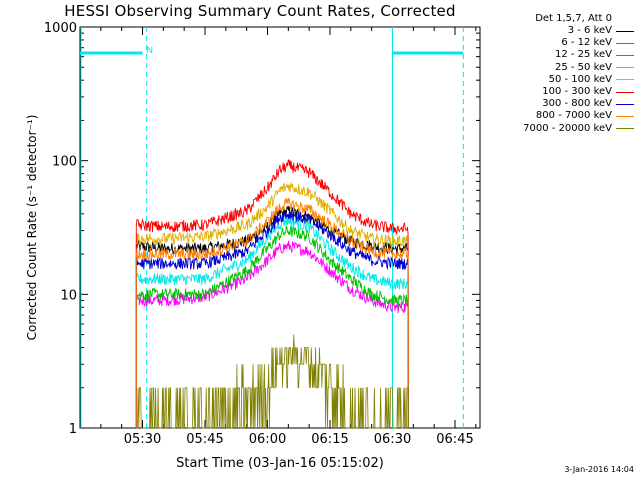 This screenshot has width=640, height=480. I want to click on x-tick-label: 05:45, so click(204, 439).